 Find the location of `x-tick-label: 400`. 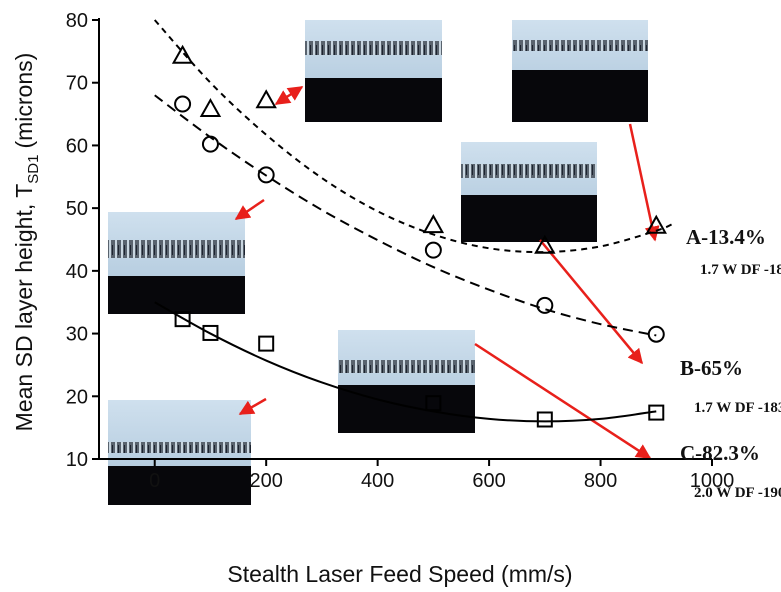

x-tick-label: 400 is located at coordinates (377, 481).